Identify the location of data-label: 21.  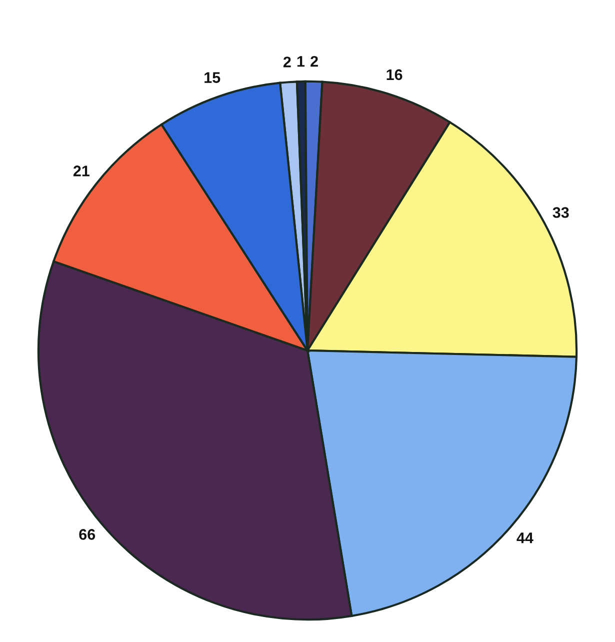
(81, 171).